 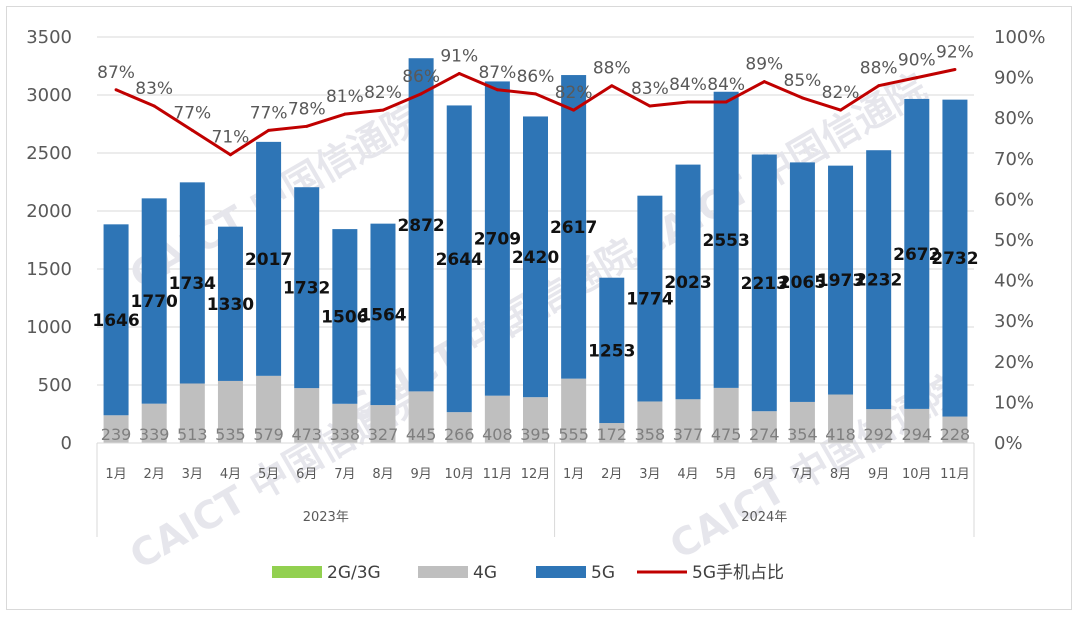 I want to click on y2-tick-label: 100%, so click(x=1019, y=37).